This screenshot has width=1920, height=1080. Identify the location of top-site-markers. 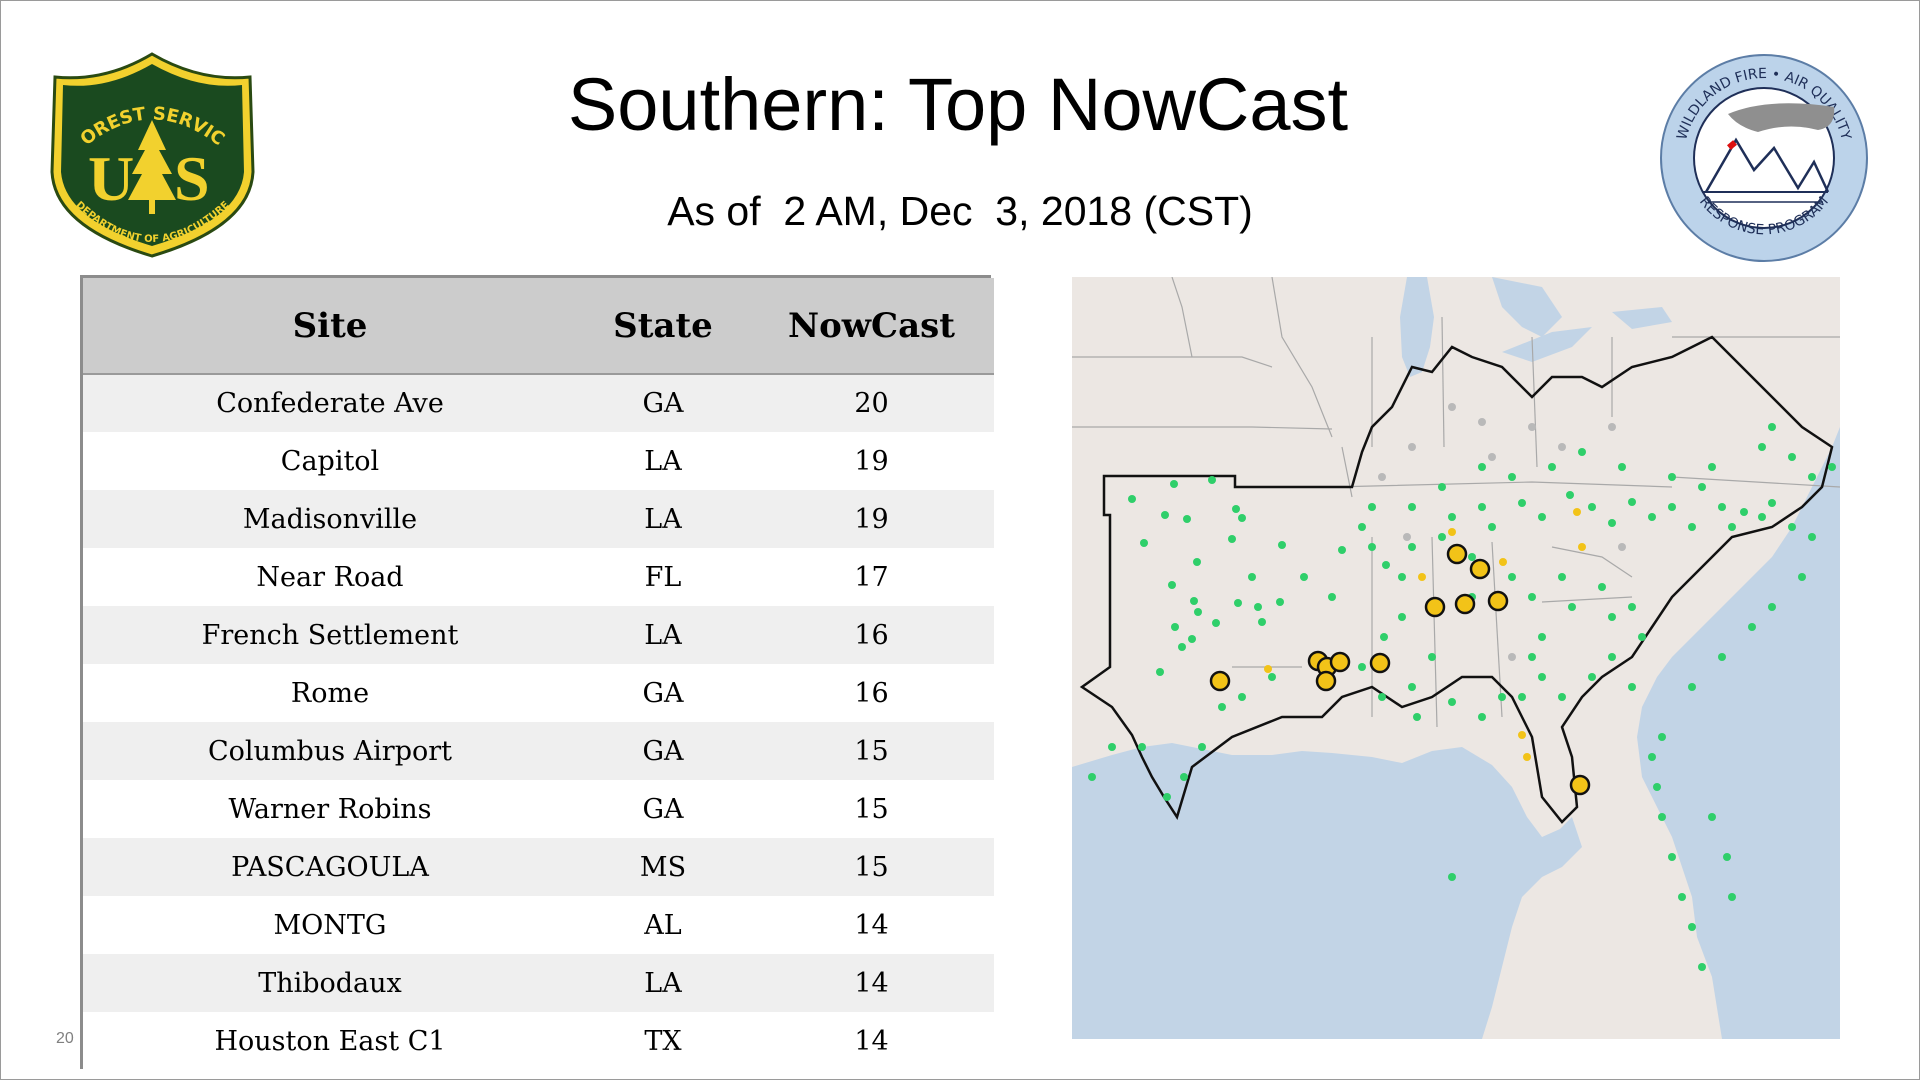
(1400, 669).